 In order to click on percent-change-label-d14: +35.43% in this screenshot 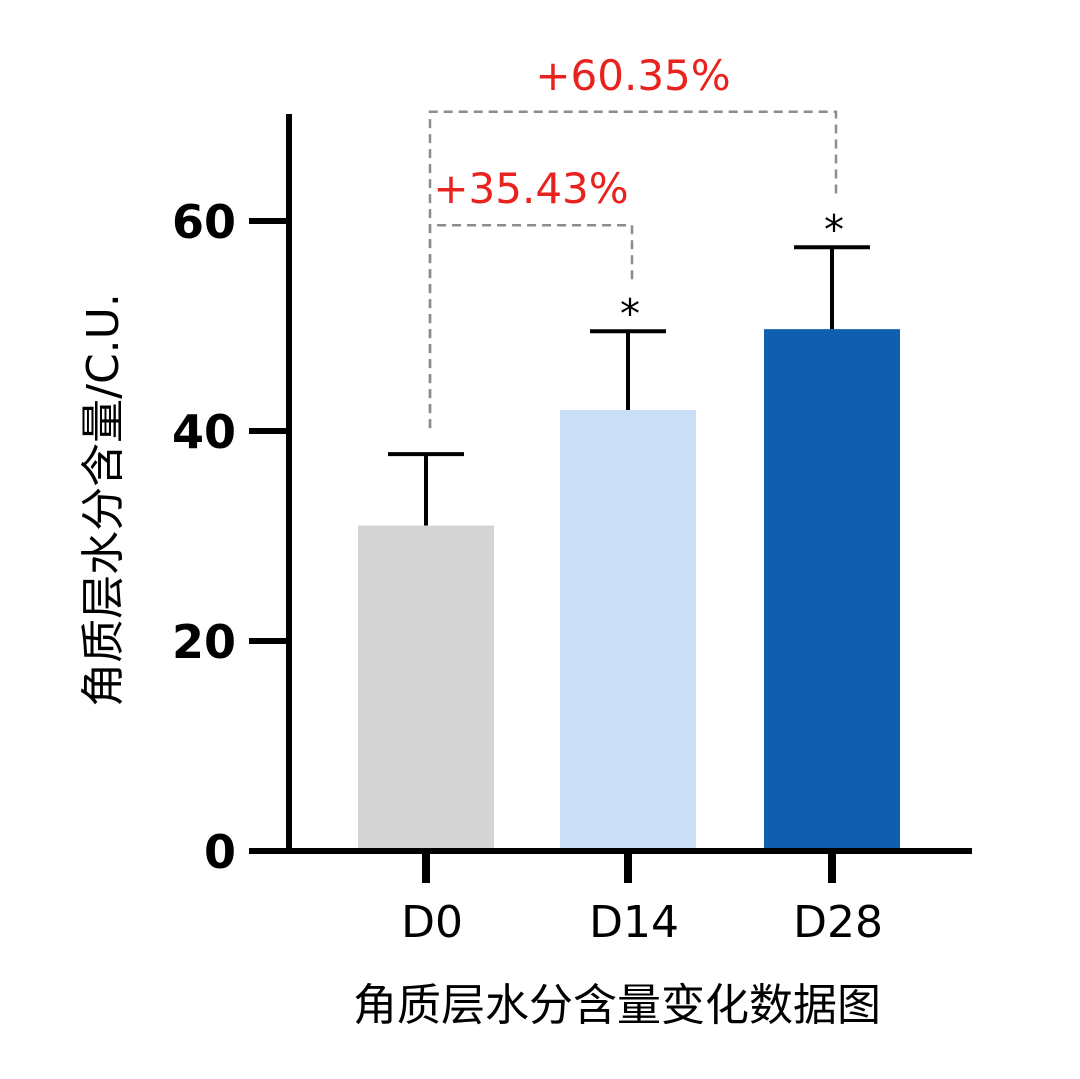, I will do `click(530, 188)`.